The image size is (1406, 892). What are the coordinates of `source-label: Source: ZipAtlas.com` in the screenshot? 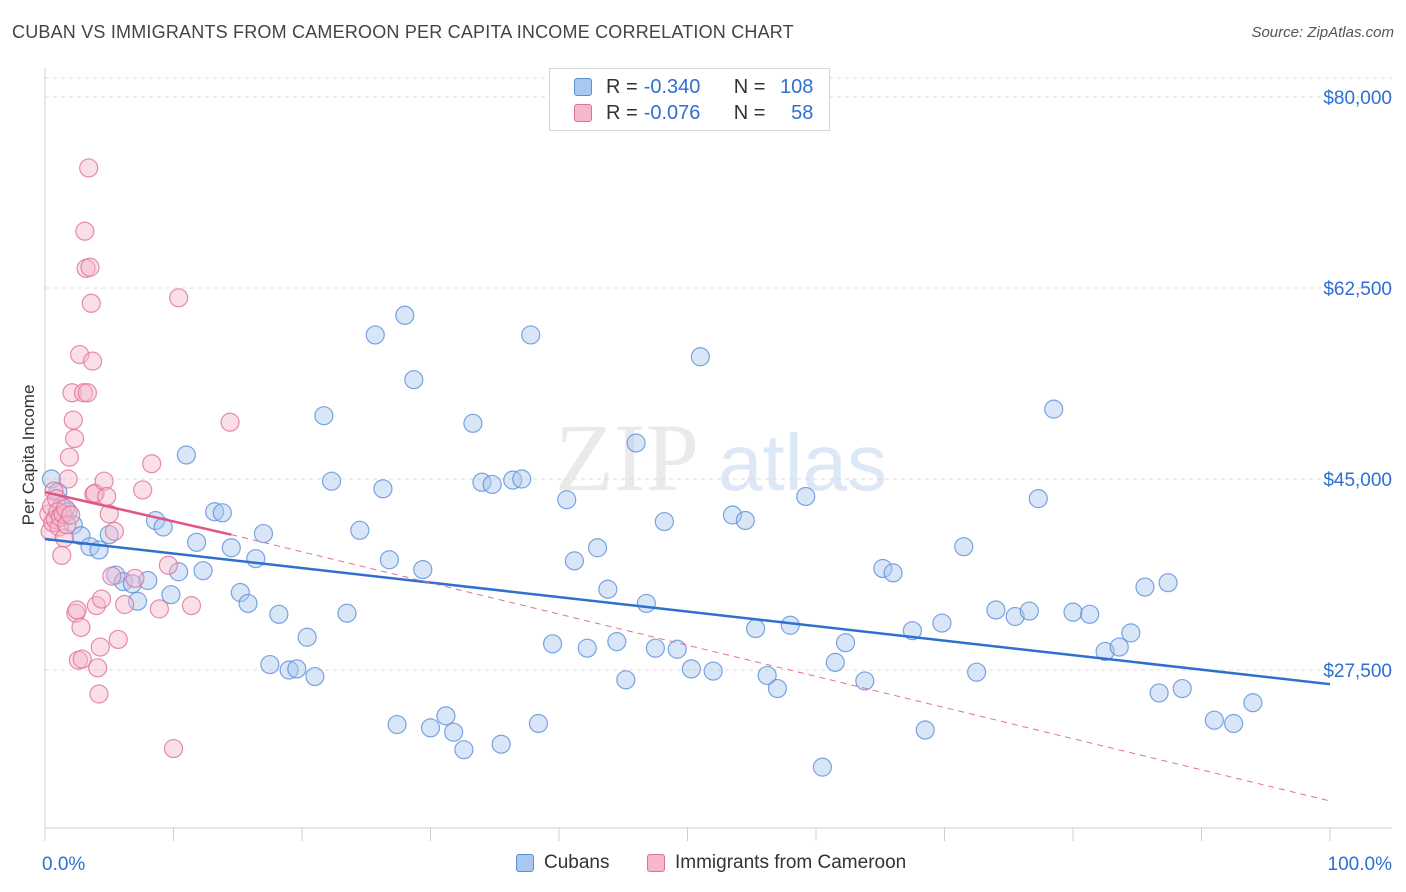 It's located at (1322, 32).